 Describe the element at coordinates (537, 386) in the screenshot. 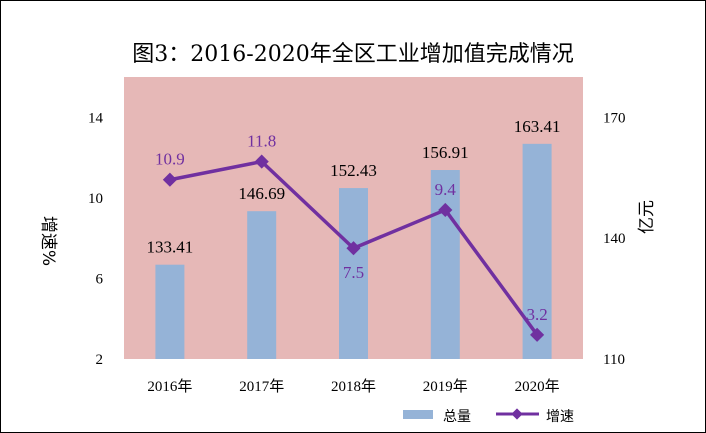

I see `x-tick-label: 2020年` at that location.